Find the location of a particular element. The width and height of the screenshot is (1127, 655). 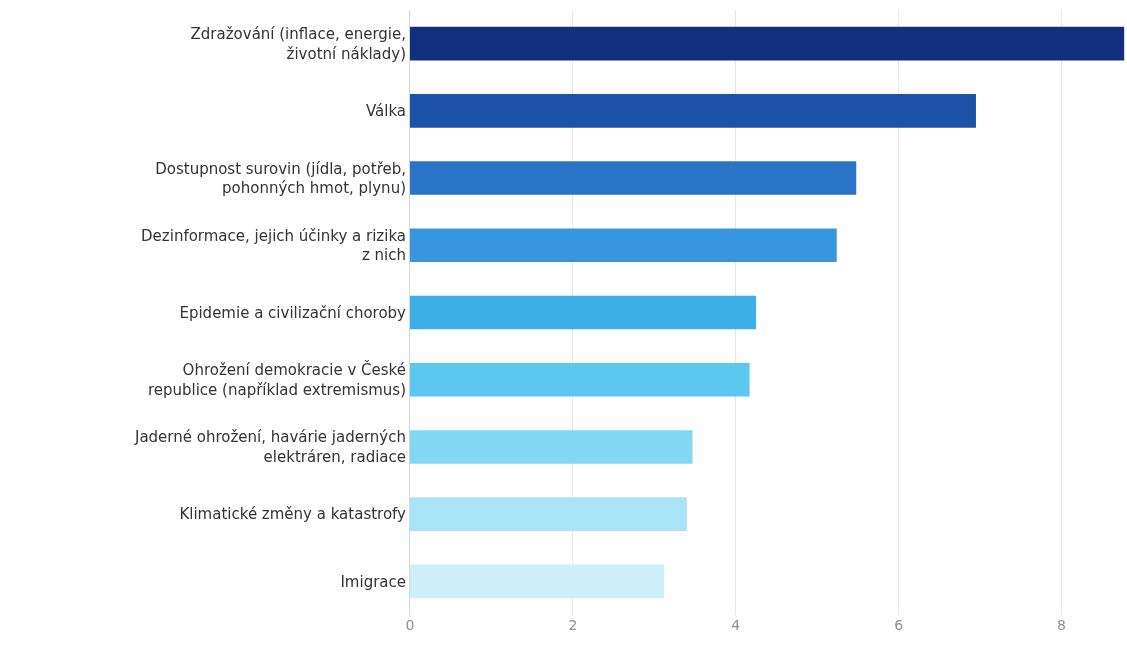

x-tick-label: 8 is located at coordinates (1061, 625).